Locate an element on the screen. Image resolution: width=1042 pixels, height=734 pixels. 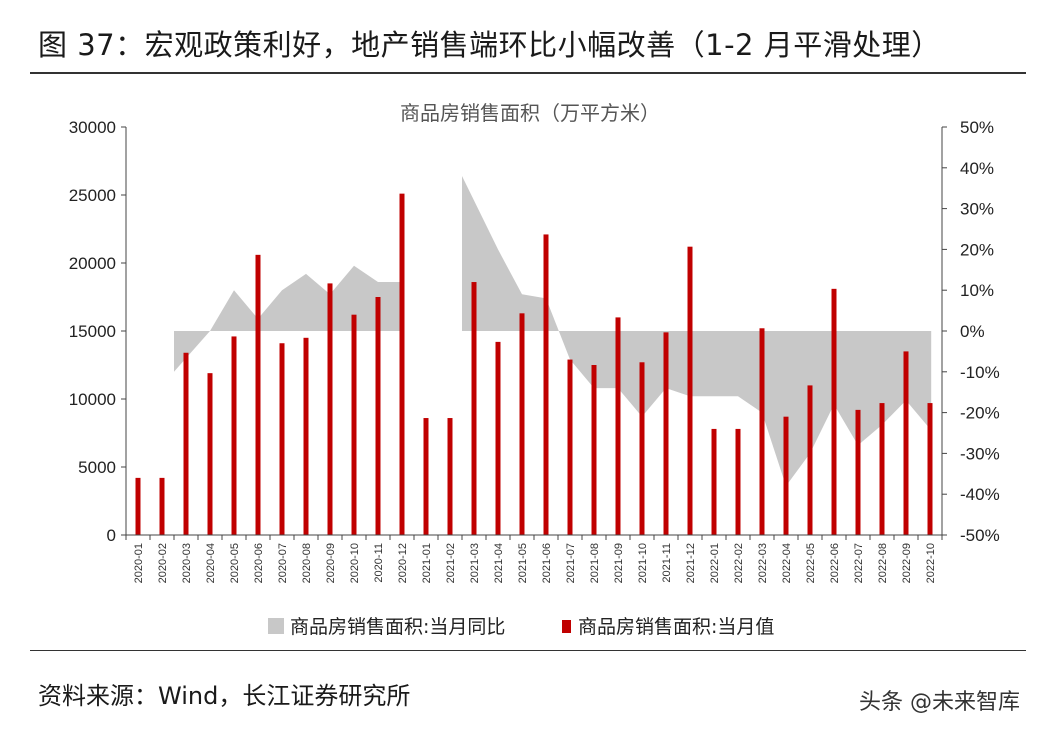
x-tick-label: 2021-03 is located at coordinates (475, 563).